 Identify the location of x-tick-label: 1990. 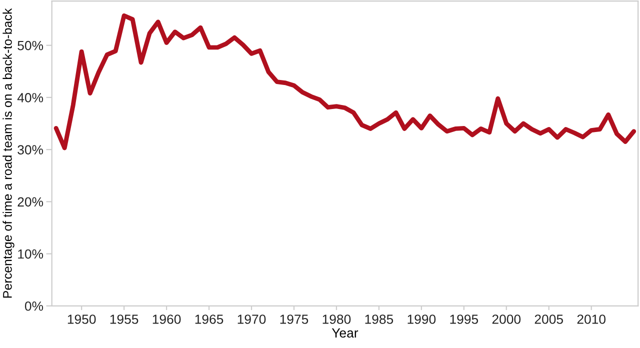
(422, 319).